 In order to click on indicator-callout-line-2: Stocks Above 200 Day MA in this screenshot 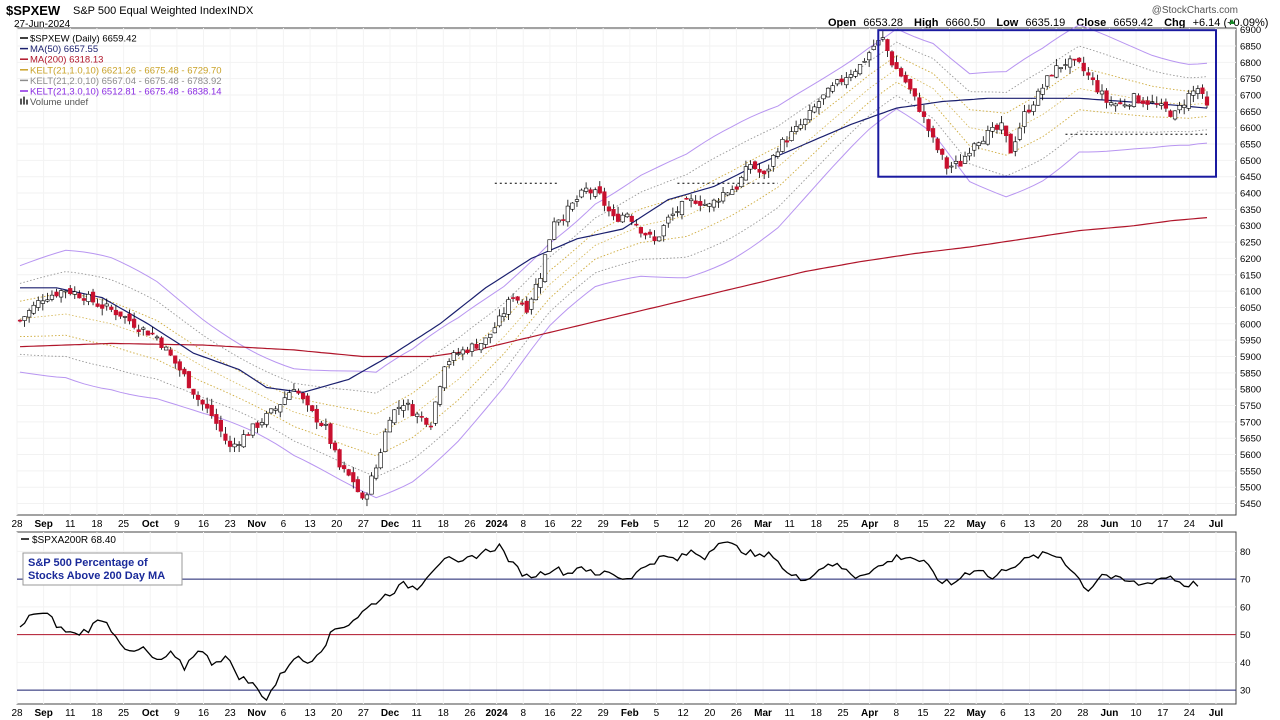, I will do `click(96, 576)`.